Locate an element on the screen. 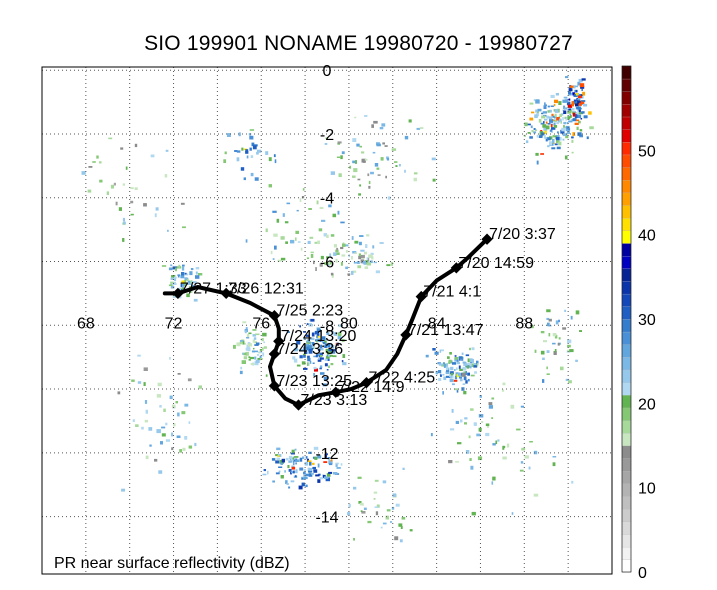 This screenshot has height=590, width=717. latitude-label: -2 is located at coordinates (327, 135).